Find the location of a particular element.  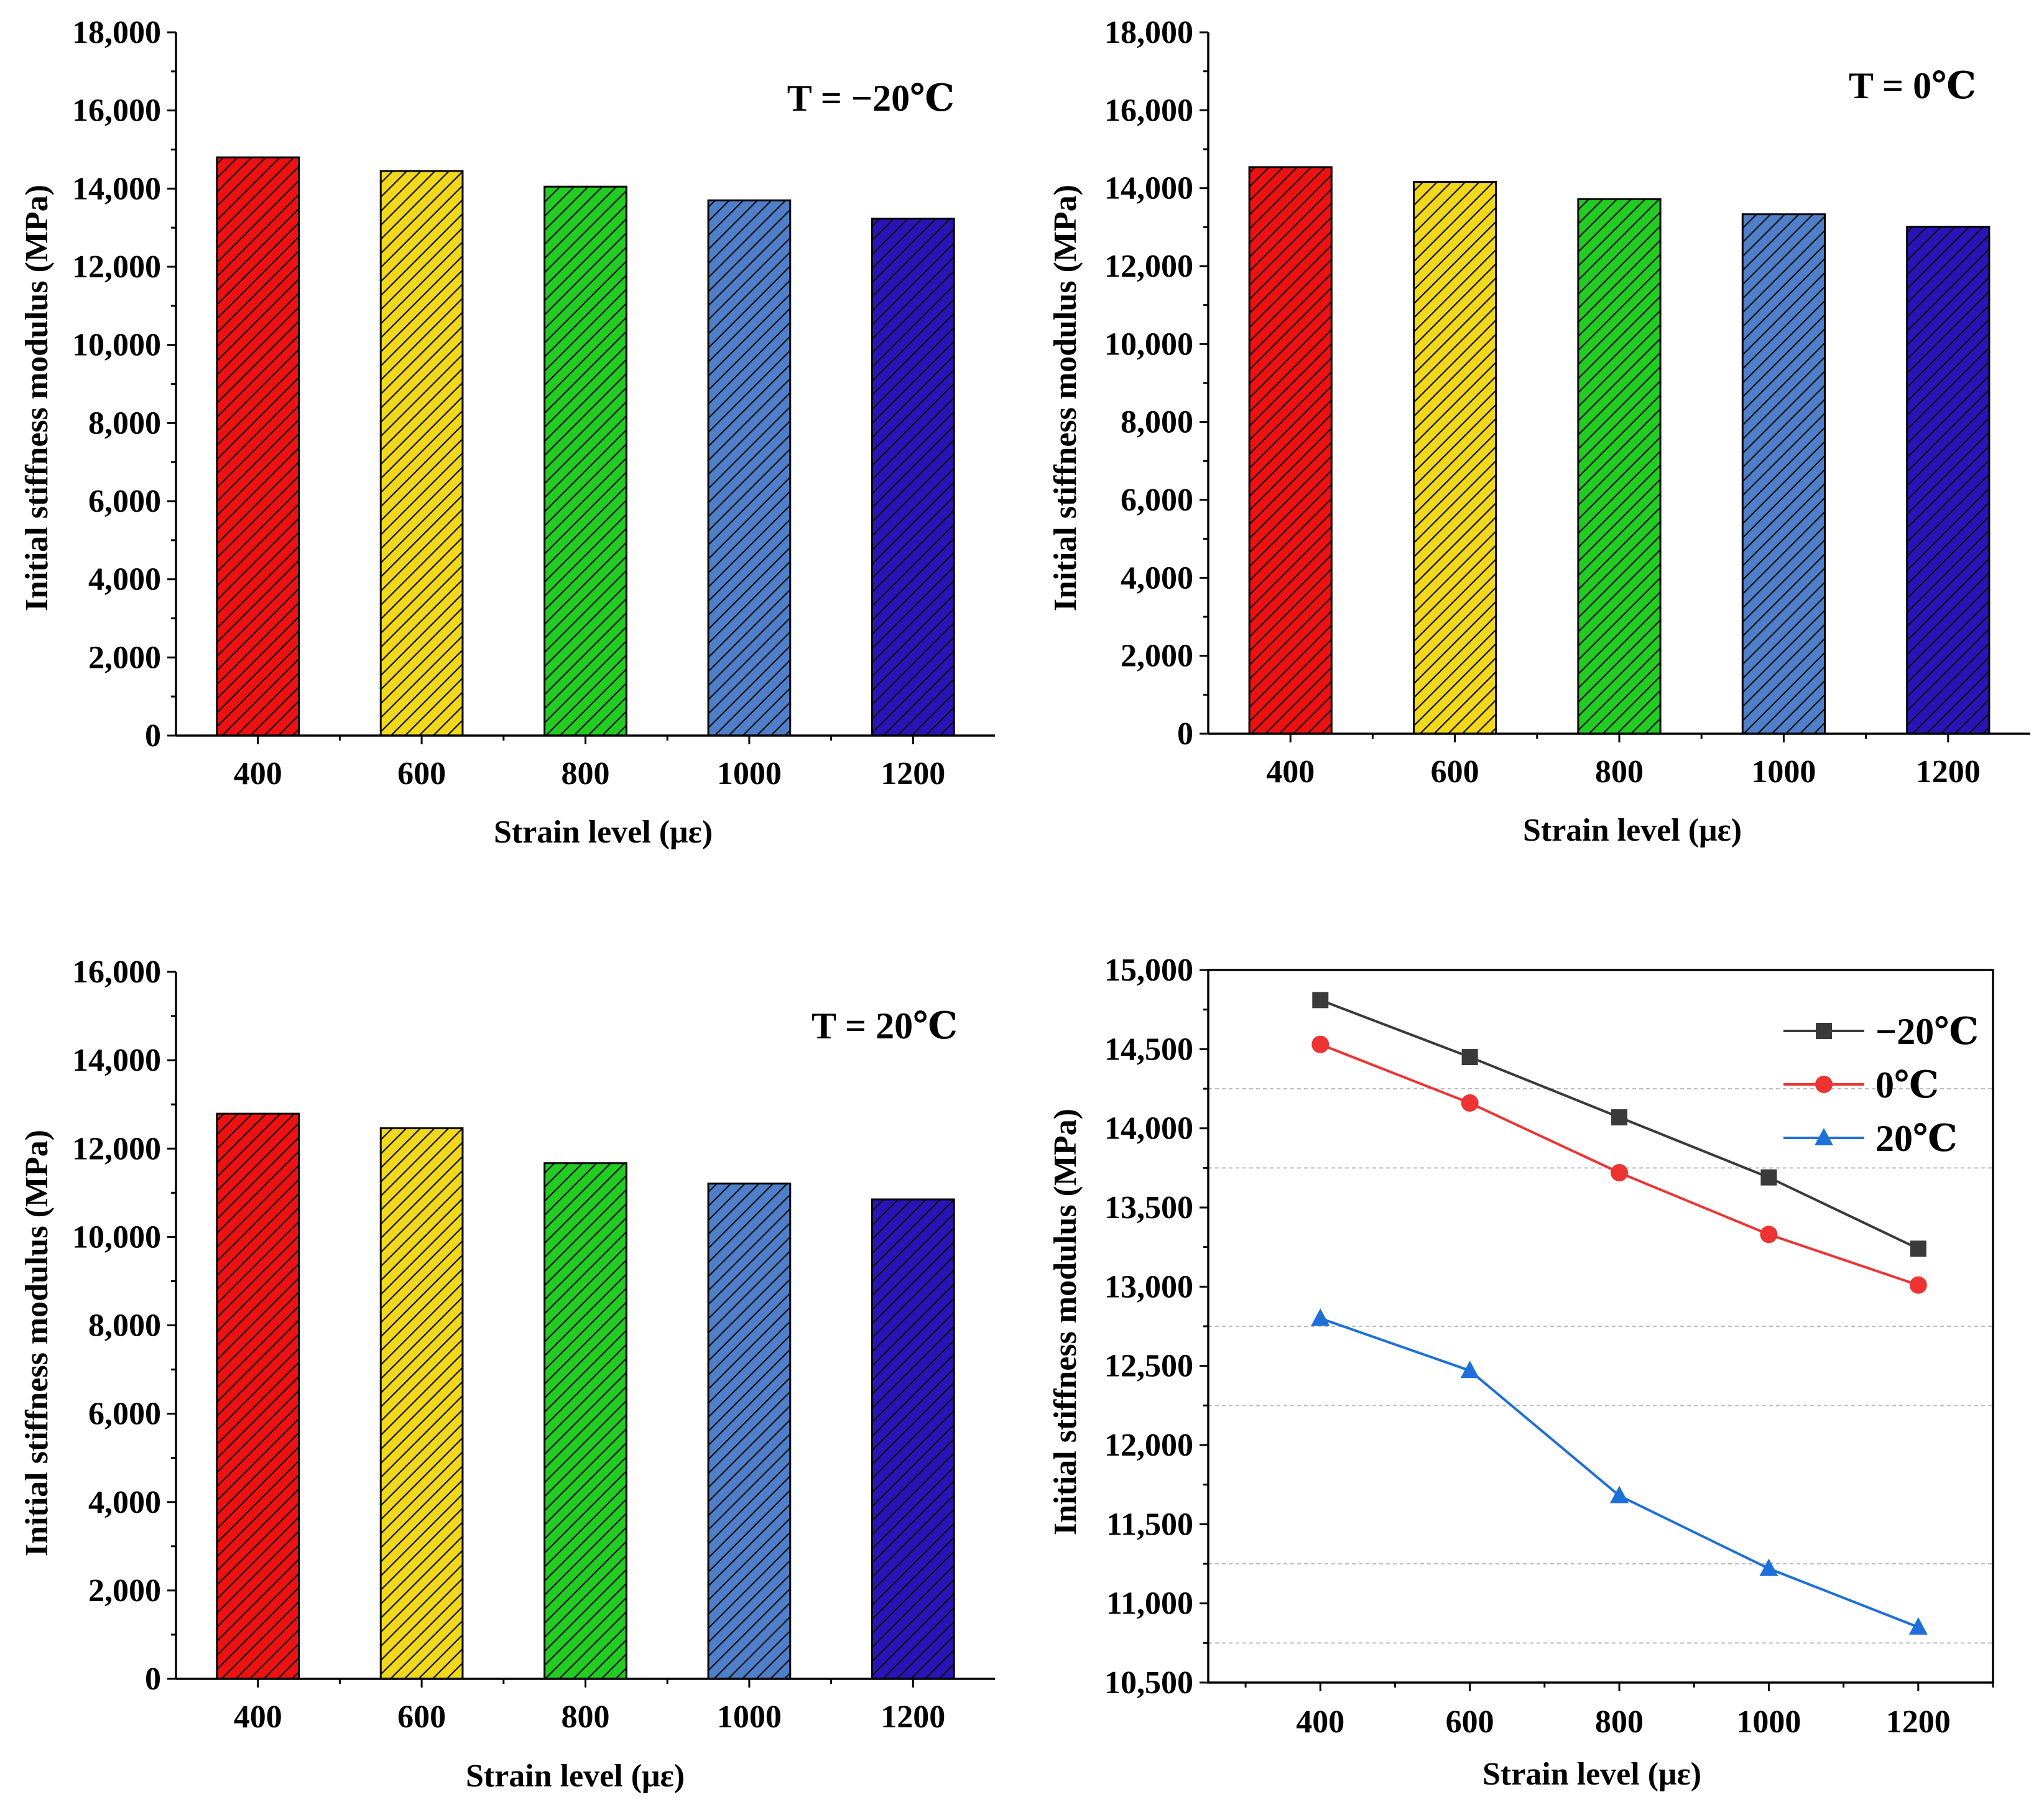

y-tick-label: 11,000 is located at coordinates (1149, 1604).